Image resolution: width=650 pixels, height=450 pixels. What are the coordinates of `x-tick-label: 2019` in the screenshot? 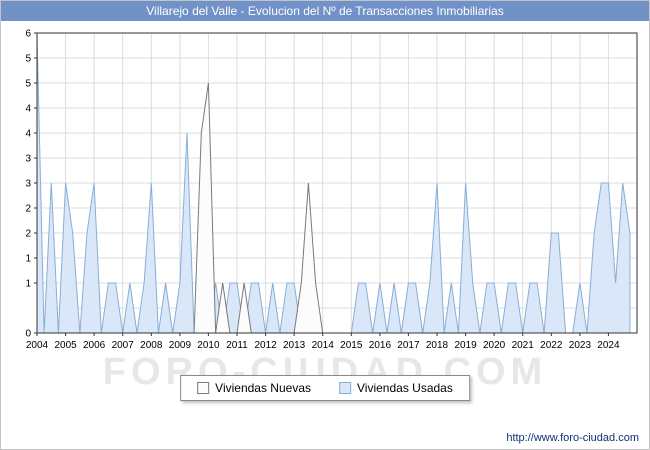 It's located at (465, 345).